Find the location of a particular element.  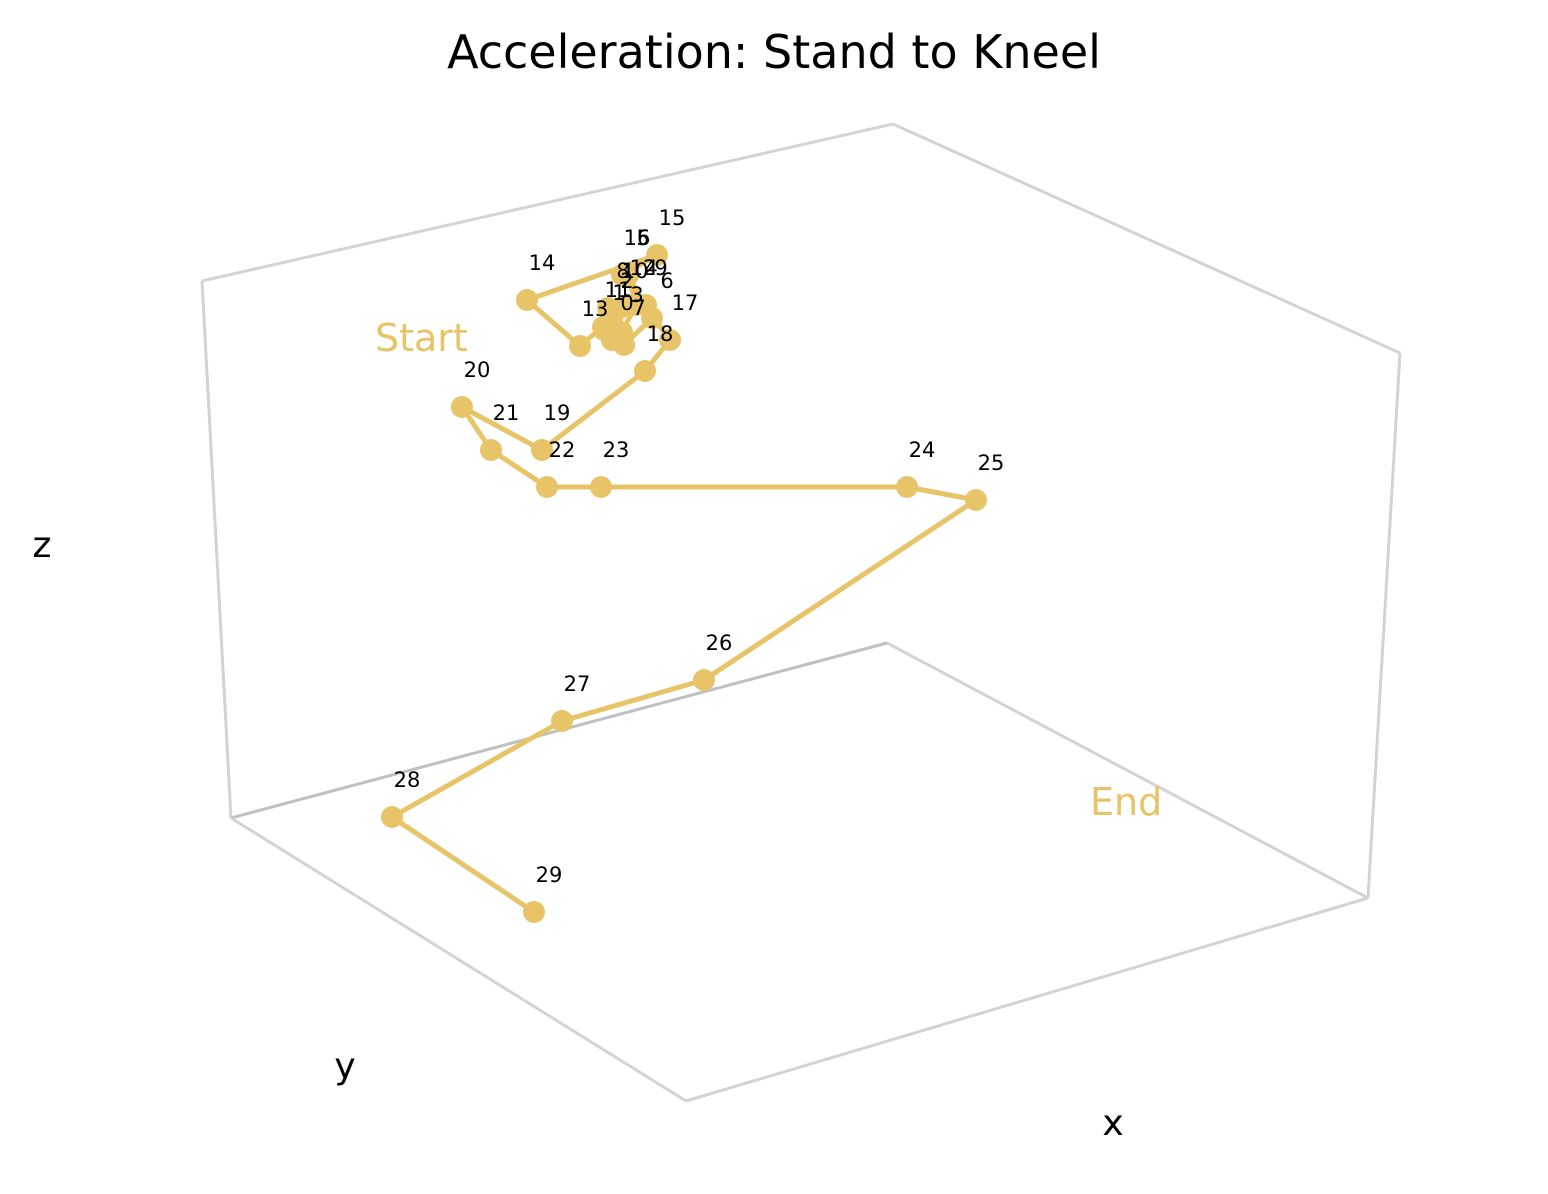

point-label-16: 16 is located at coordinates (637, 238).